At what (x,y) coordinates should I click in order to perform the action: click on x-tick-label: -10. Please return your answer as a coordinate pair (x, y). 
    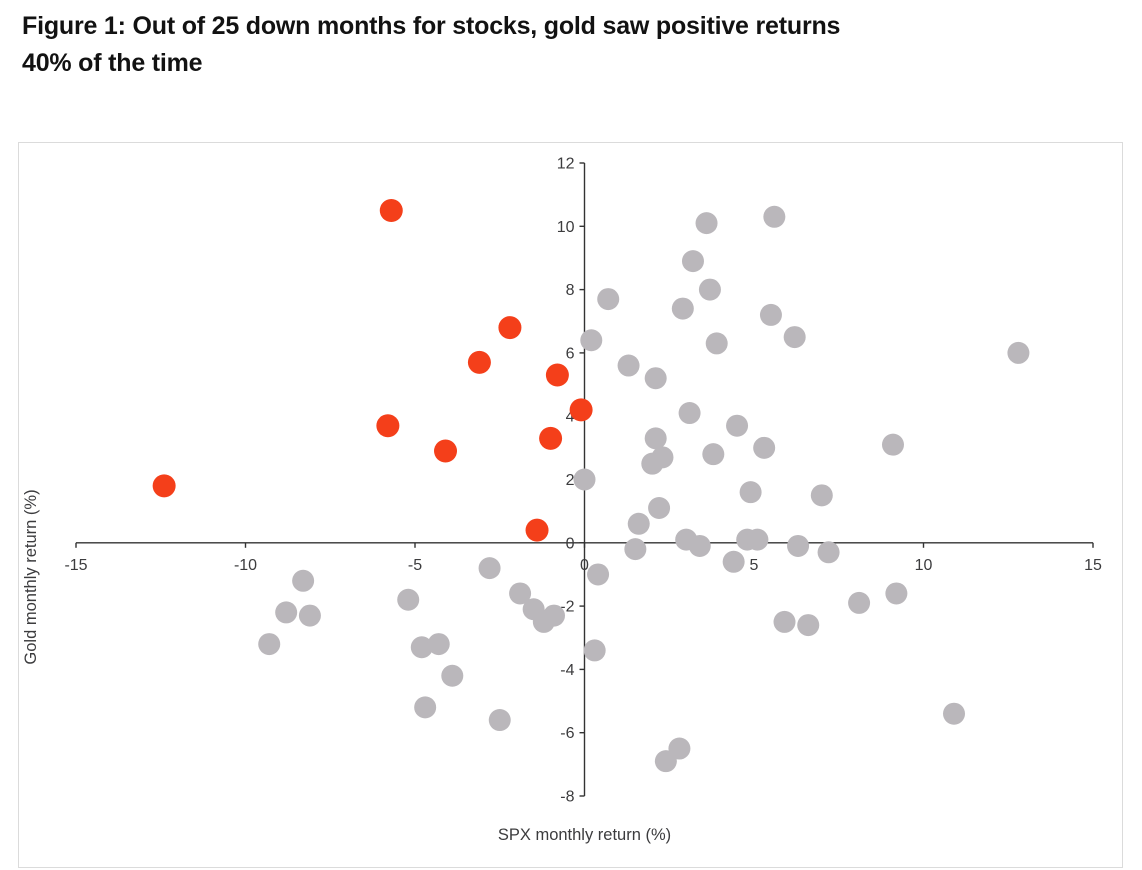
    Looking at the image, I should click on (245, 565).